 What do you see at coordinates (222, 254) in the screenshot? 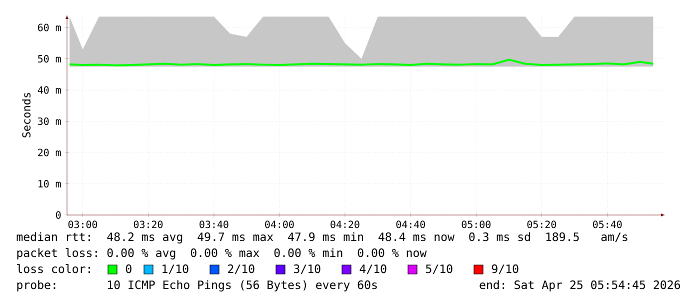
I see `text: packet loss: 0.00 % avg 0.00 % max 0.00 % min 0.00 % now` at bounding box center [222, 254].